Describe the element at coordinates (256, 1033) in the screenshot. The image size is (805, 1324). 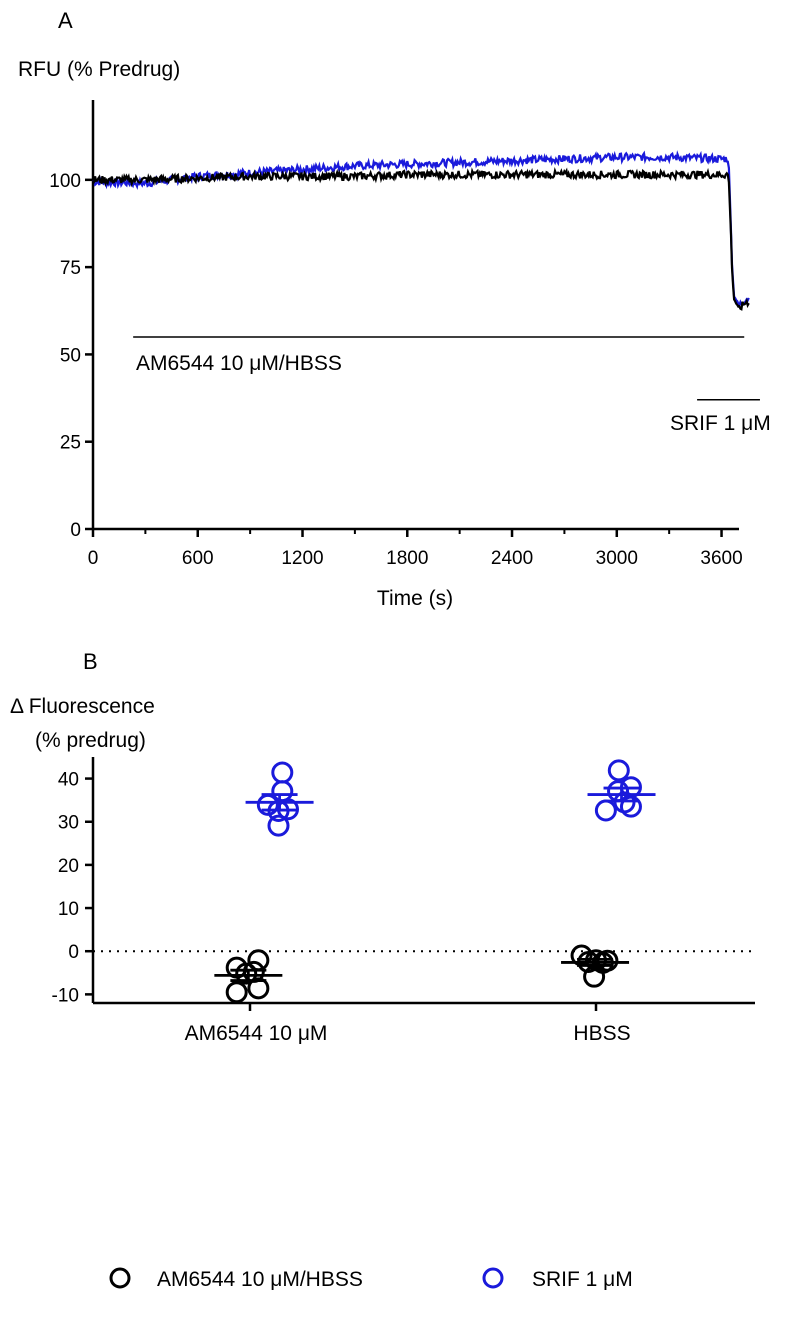
I see `panel-b-x-tick-label: AM6544 10 μM` at that location.